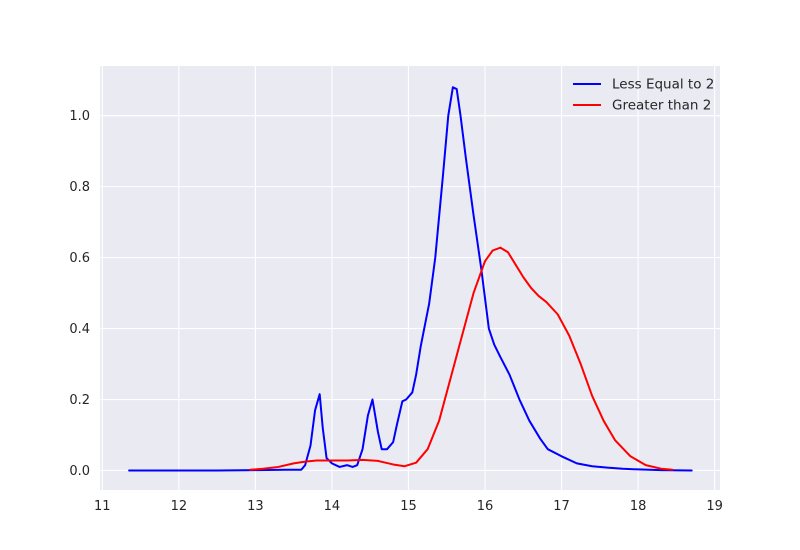  I want to click on x-tick-label: 12, so click(179, 506).